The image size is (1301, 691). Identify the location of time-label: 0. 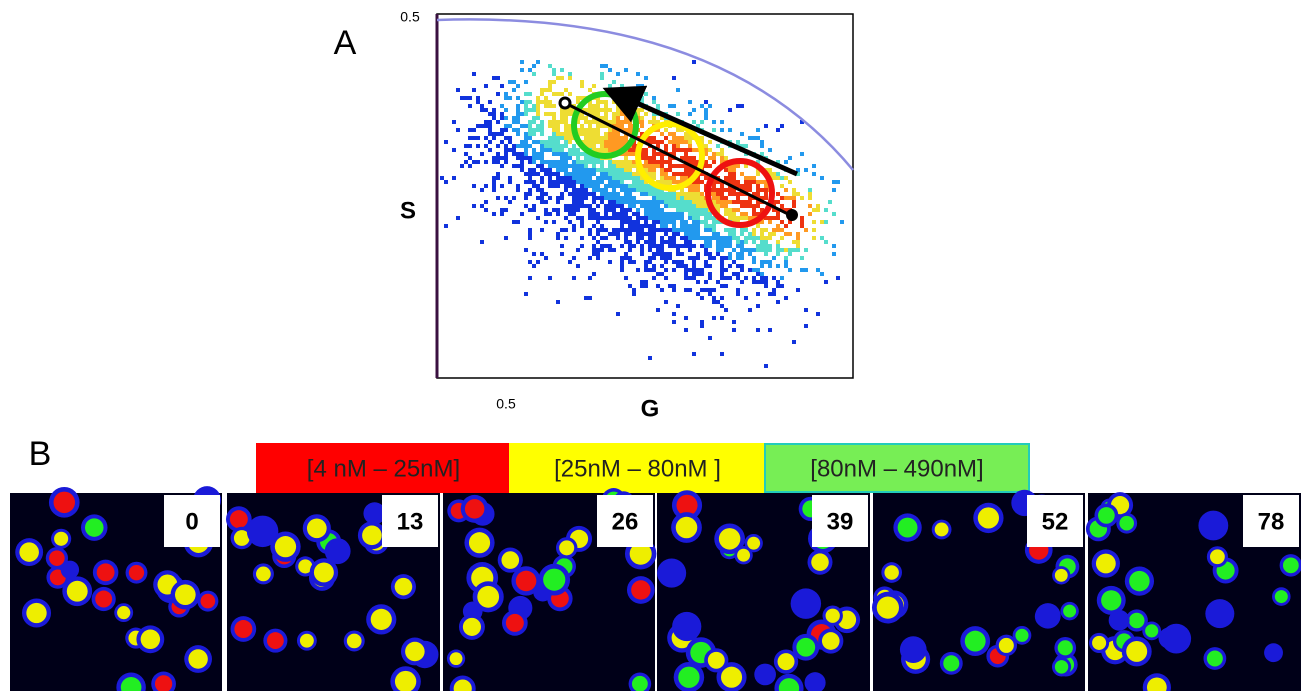
(191, 521).